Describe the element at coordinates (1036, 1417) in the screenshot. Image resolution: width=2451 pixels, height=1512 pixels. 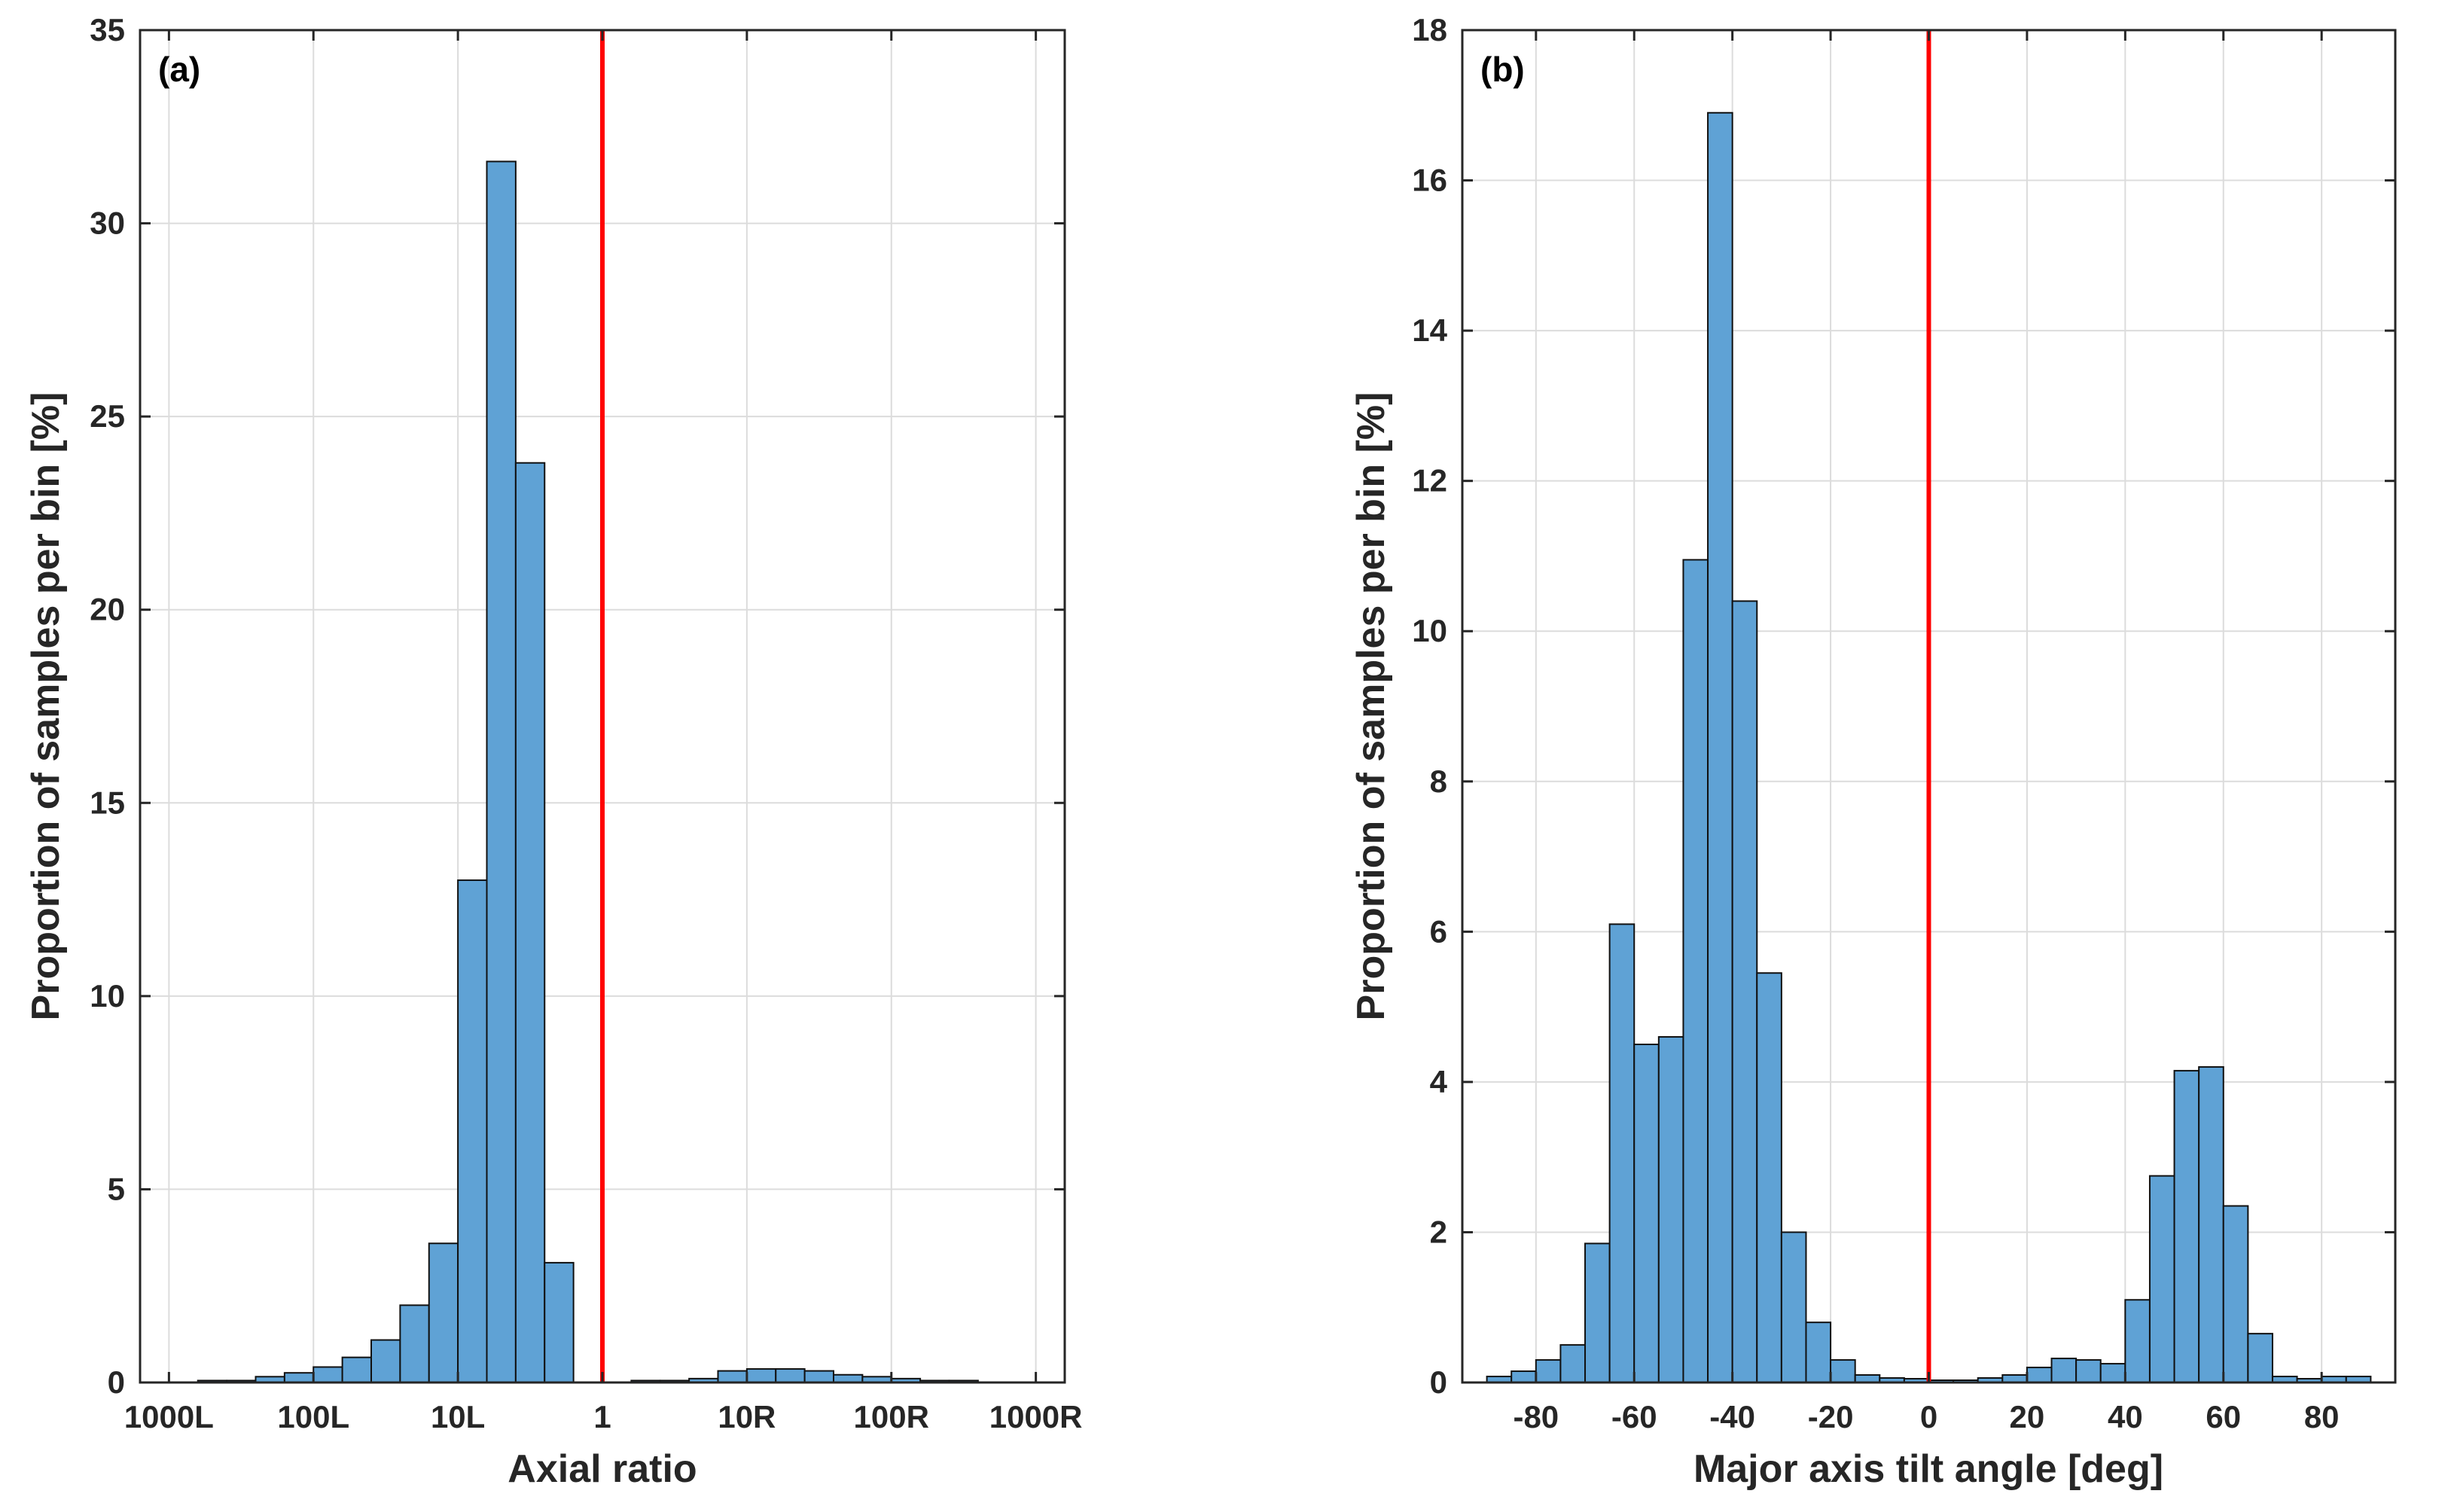
I see `x-tick-label: 1000R` at that location.